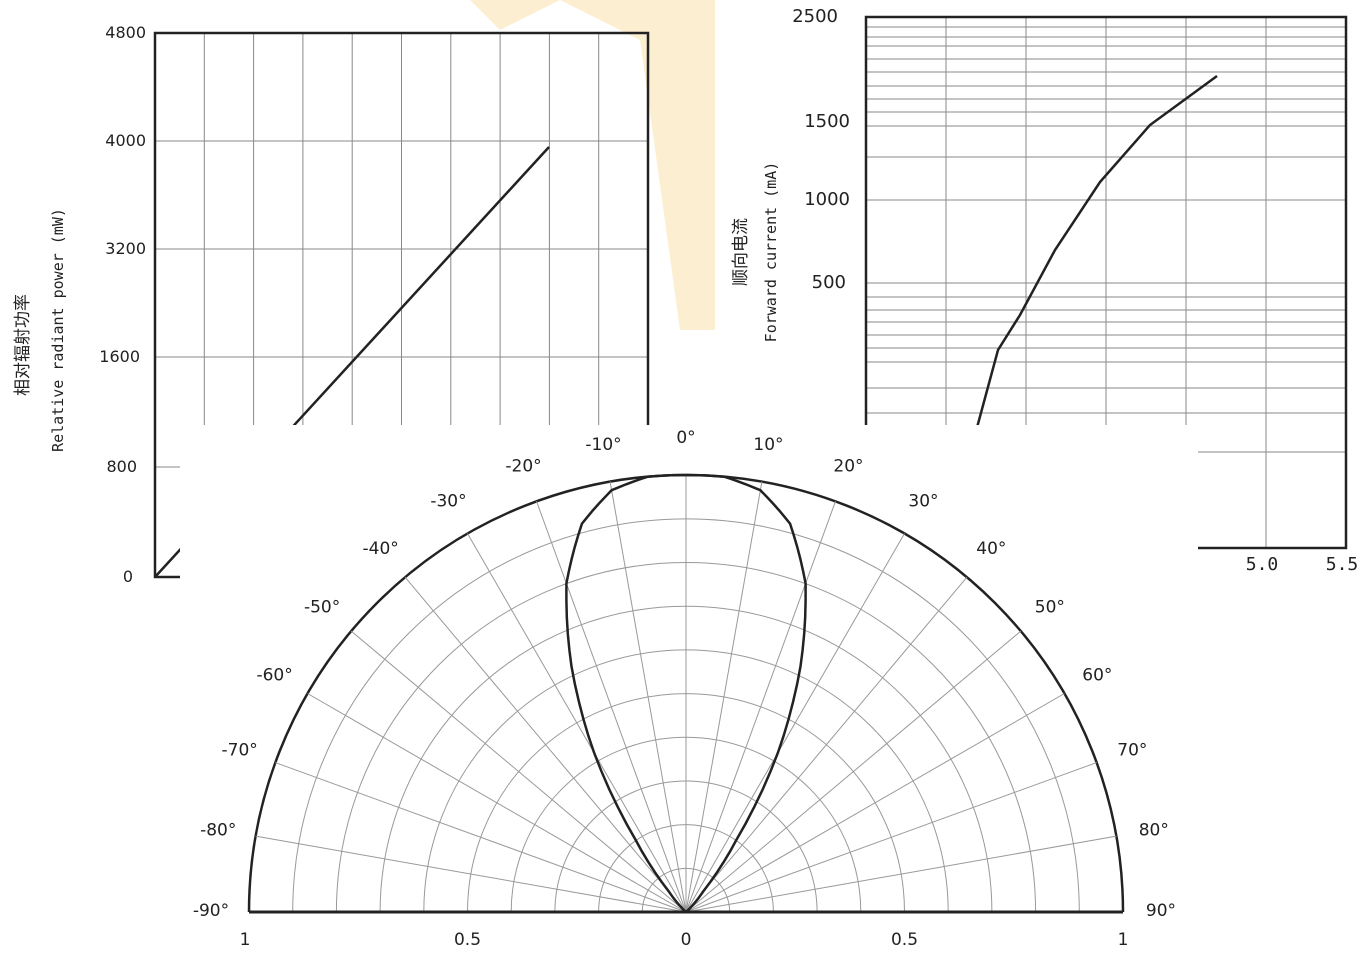  I want to click on forward-current-ylabel-cn: 顺向电流, so click(741, 252).